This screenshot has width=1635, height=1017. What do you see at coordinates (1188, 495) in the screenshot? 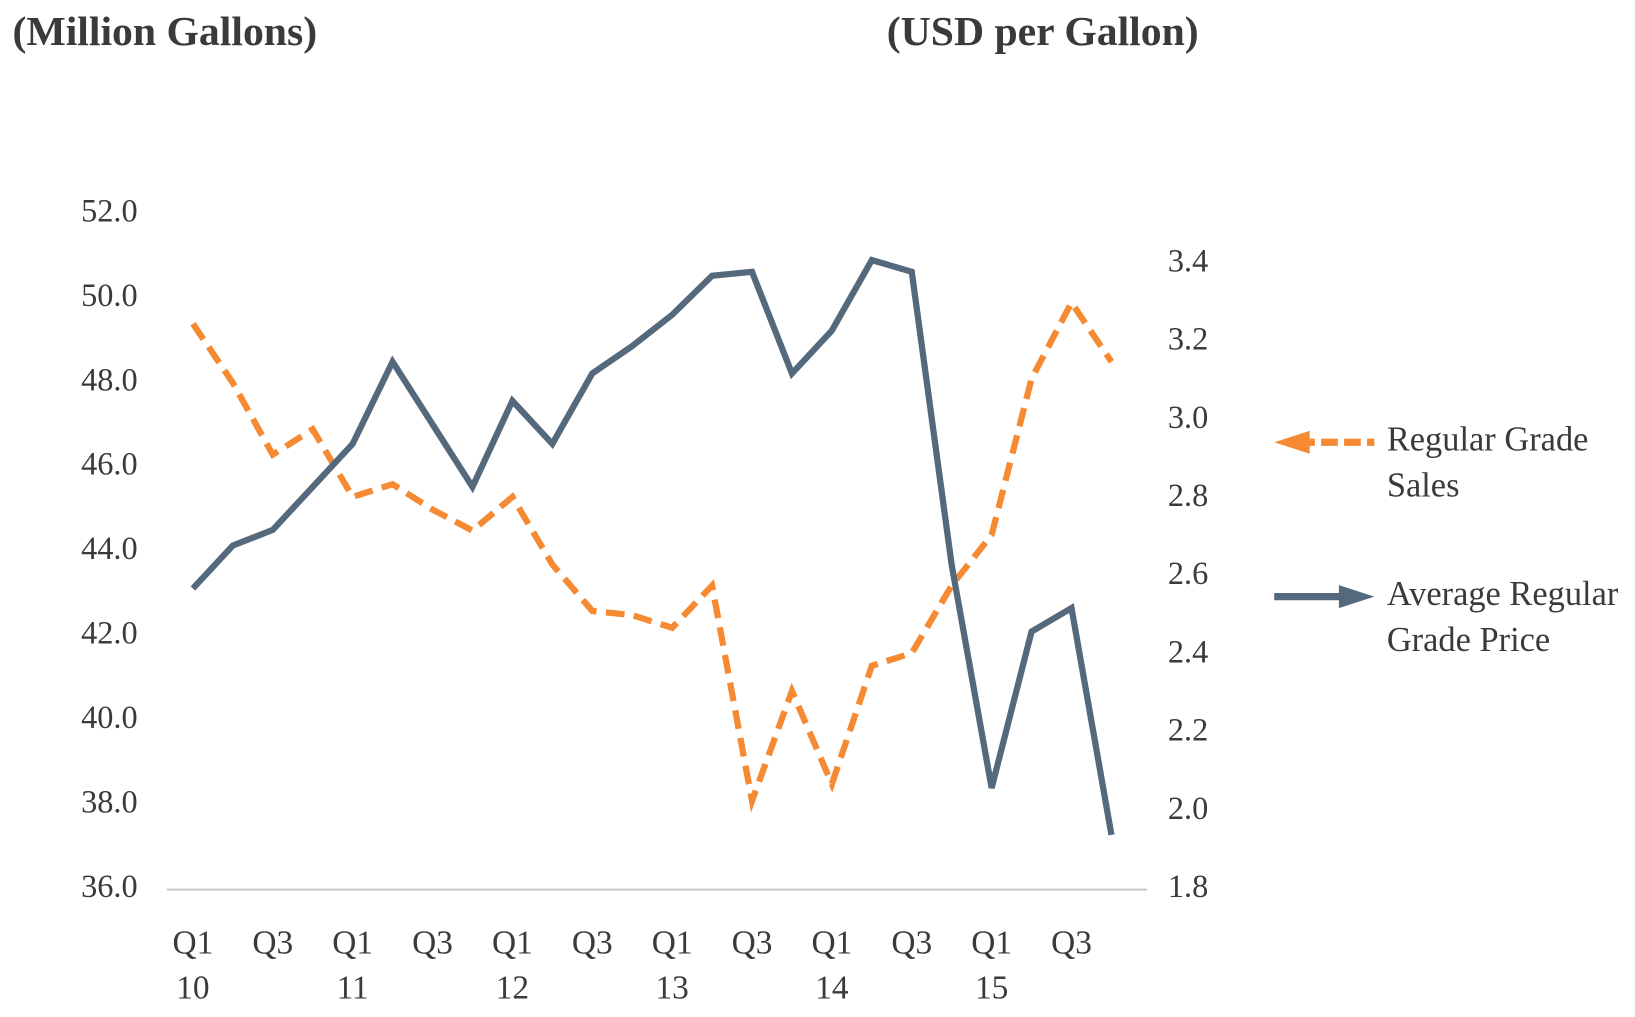
I see `y2-tick-label: 2.8` at bounding box center [1188, 495].